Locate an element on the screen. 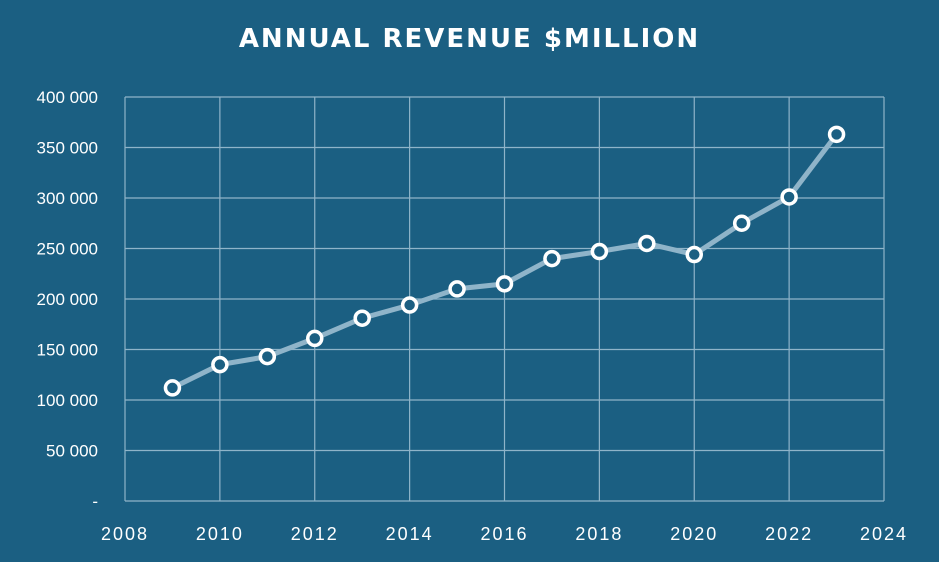 Image resolution: width=939 pixels, height=562 pixels. y-tick-label: 300 000 is located at coordinates (67, 198).